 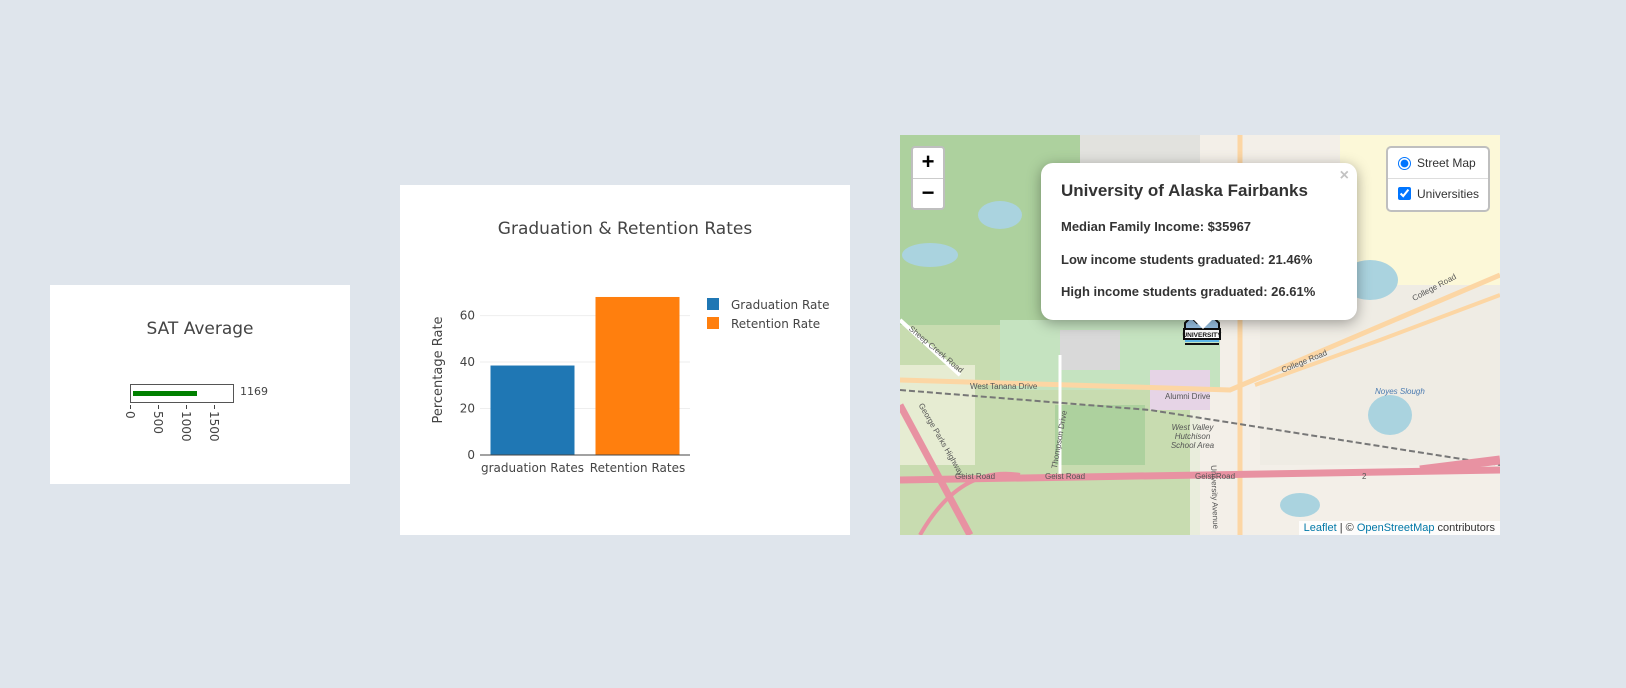 I want to click on sat-gauge-bar, so click(x=165, y=393).